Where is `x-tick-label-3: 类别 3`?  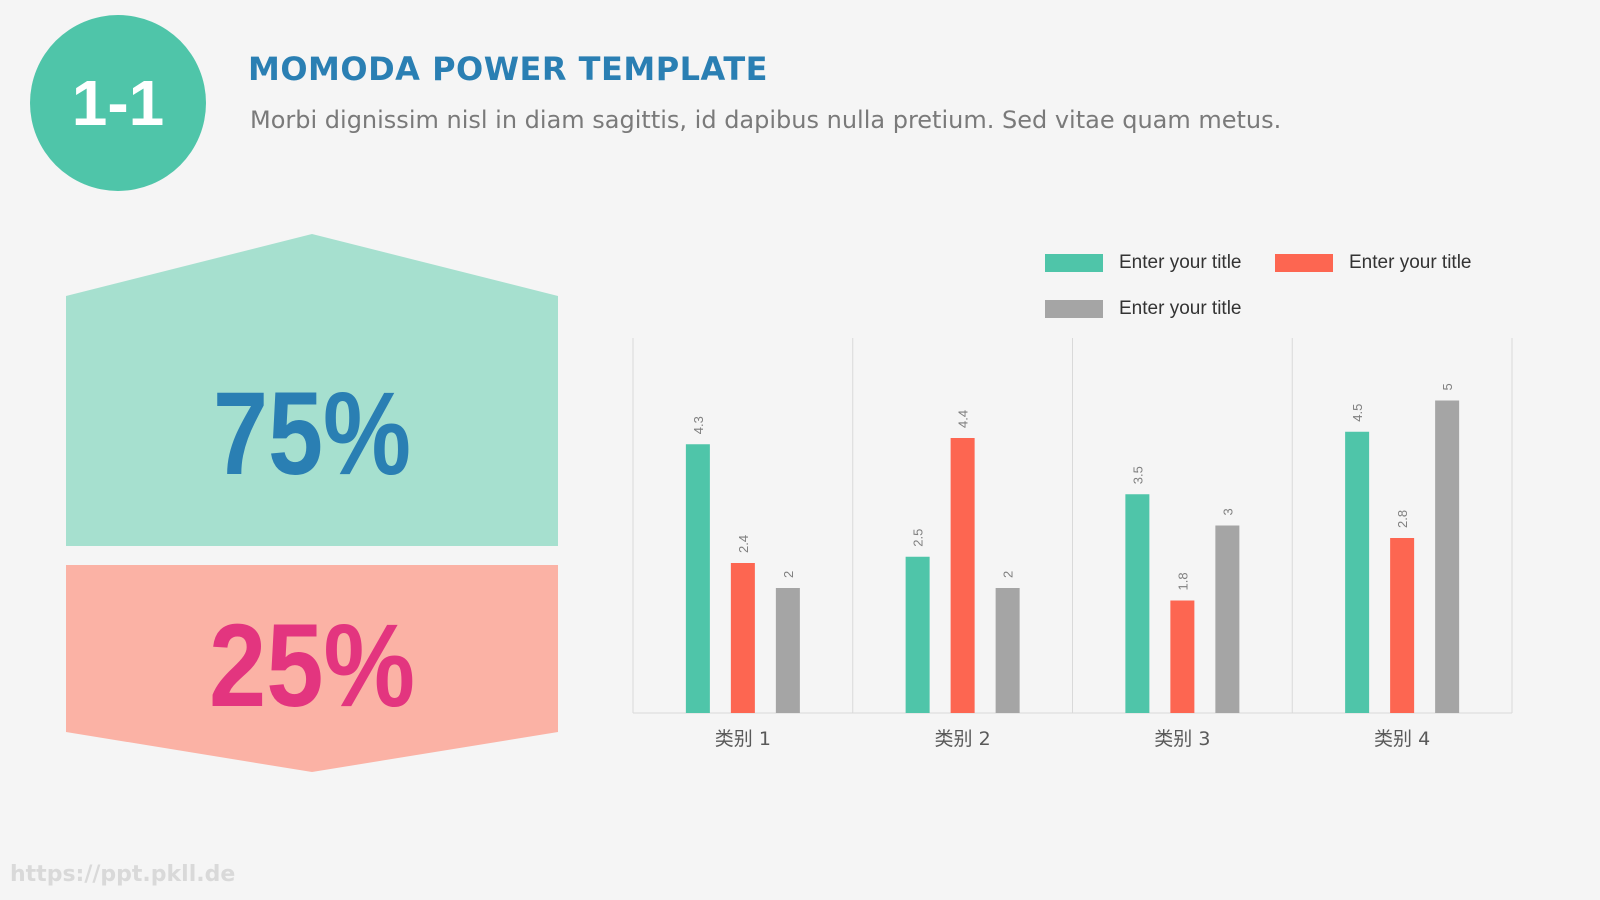 x-tick-label-3: 类别 3 is located at coordinates (1182, 739).